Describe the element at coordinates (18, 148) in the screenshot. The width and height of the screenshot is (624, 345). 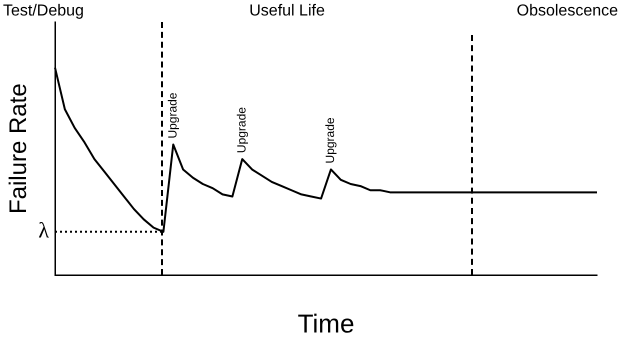
I see `y-axis-title: Failure Rate` at that location.